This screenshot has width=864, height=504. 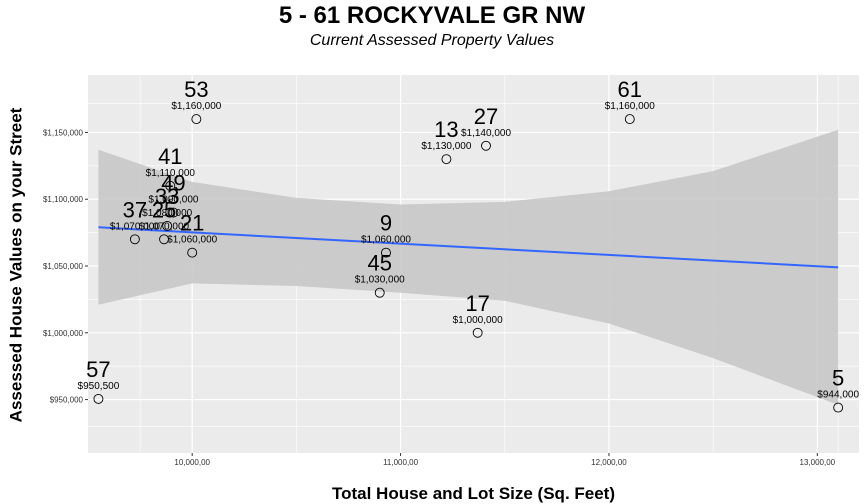 What do you see at coordinates (446, 146) in the screenshot?
I see `data-point-value: $1,130,000` at bounding box center [446, 146].